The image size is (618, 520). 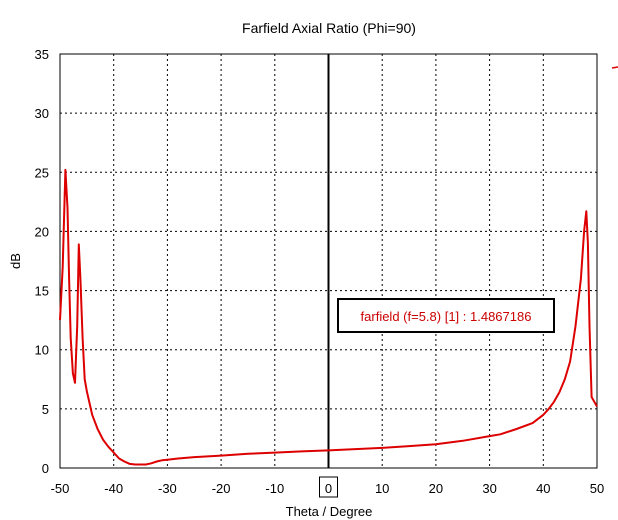 I want to click on y-tick-label: 5, so click(x=45, y=409).